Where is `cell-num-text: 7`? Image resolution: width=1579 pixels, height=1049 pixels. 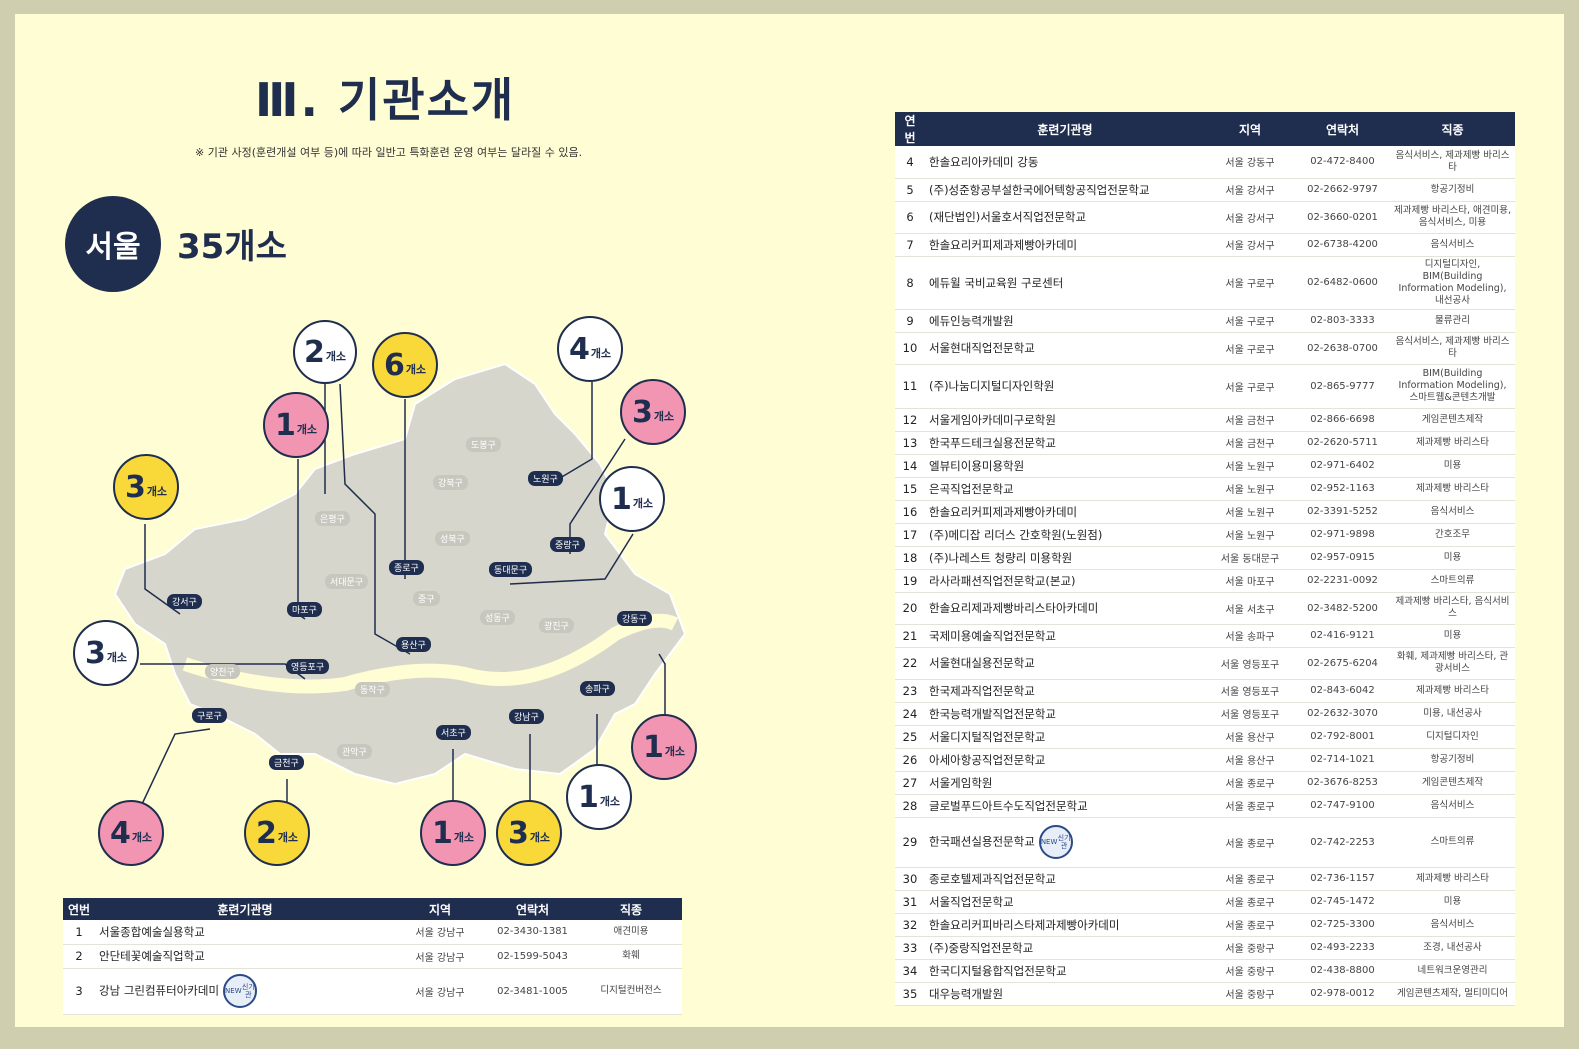
cell-num-text: 7 is located at coordinates (910, 244).